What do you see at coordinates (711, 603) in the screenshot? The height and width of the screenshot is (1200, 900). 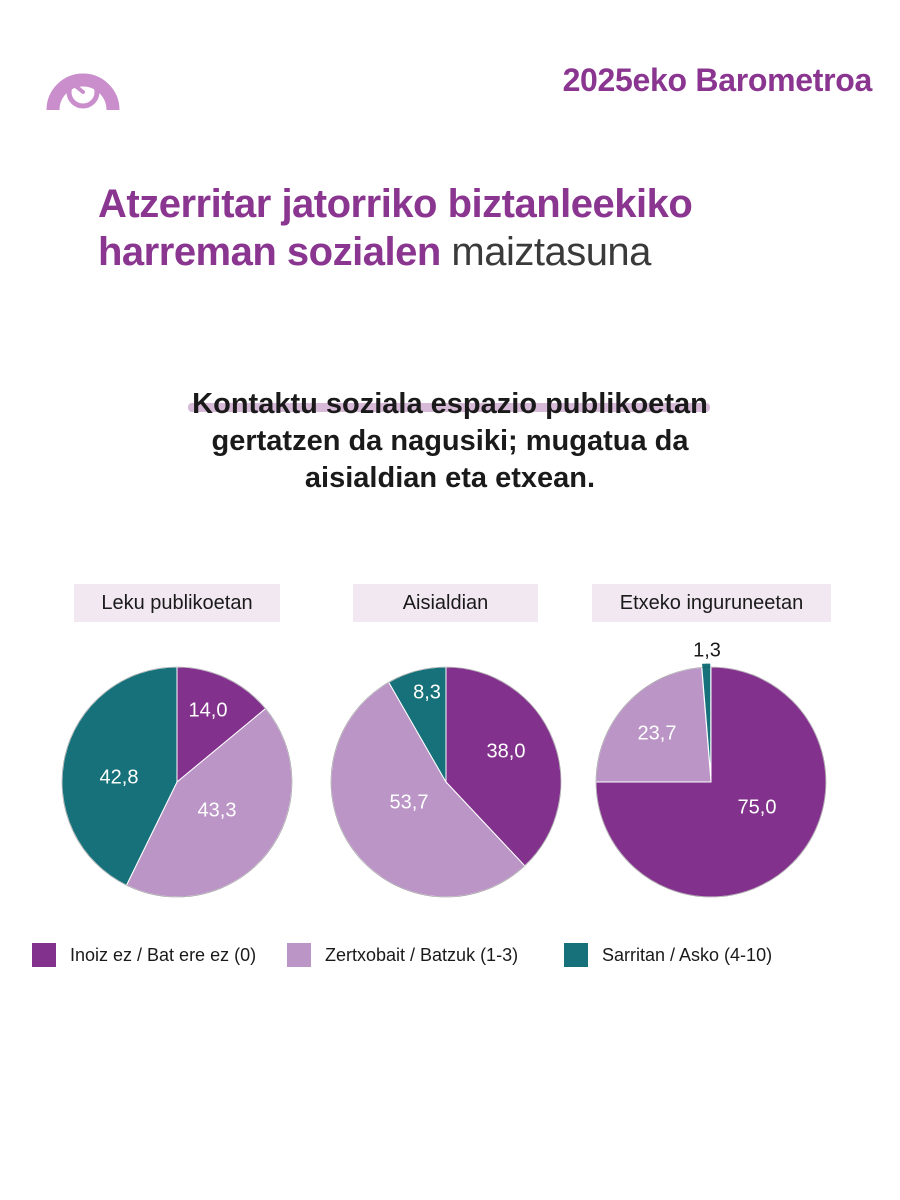 I see `pie-title-etxeko-inguruneetan: Etxeko inguruneetan` at bounding box center [711, 603].